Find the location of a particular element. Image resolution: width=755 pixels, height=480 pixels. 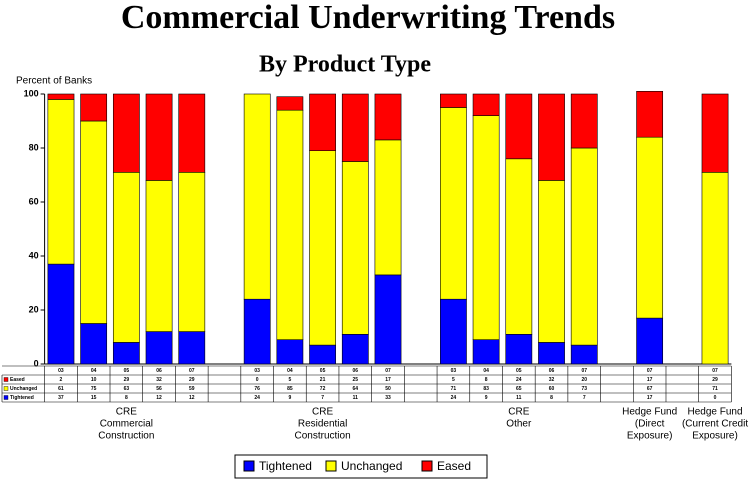

chart-title: Commercial Underwriting Trends is located at coordinates (368, 18).